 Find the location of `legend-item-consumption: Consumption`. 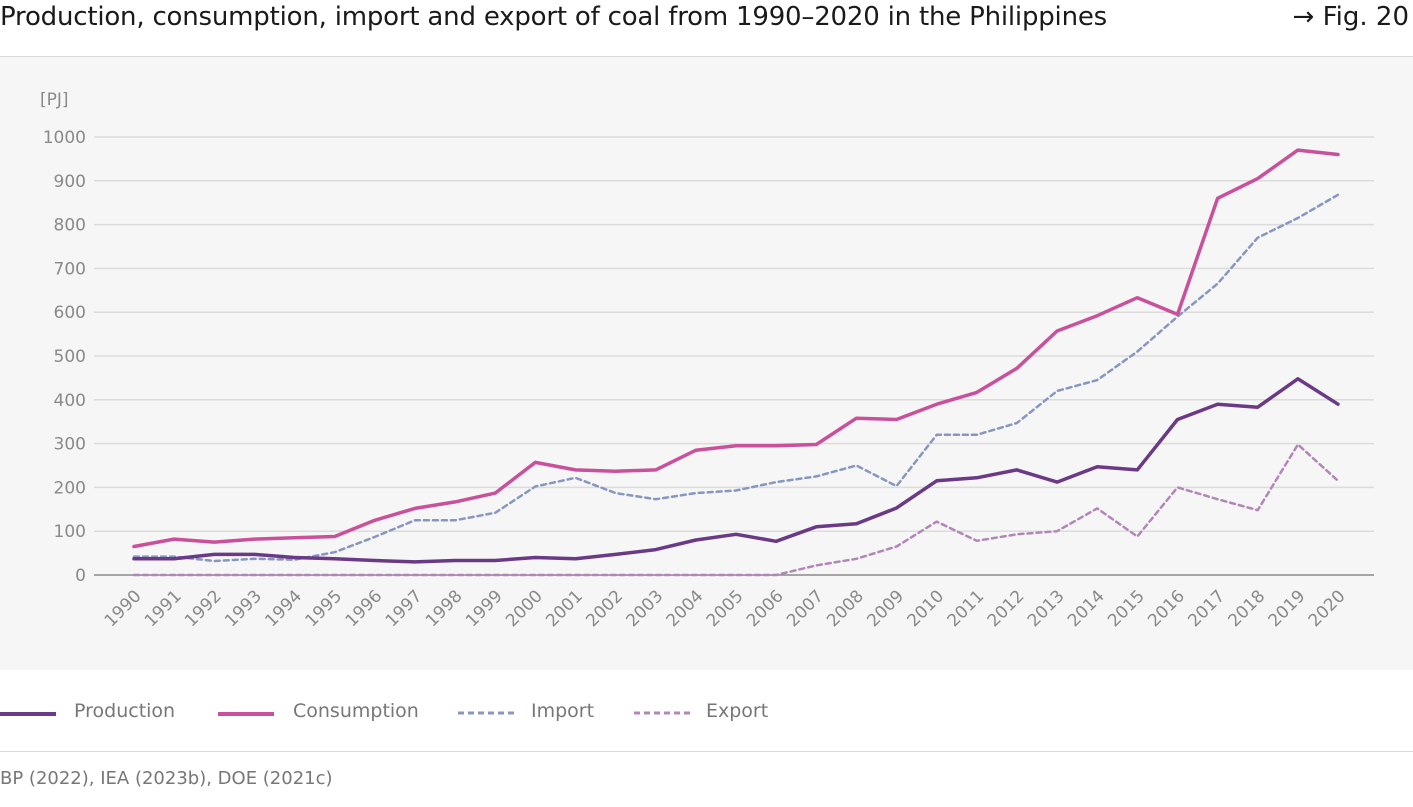

legend-item-consumption: Consumption is located at coordinates (328, 713).